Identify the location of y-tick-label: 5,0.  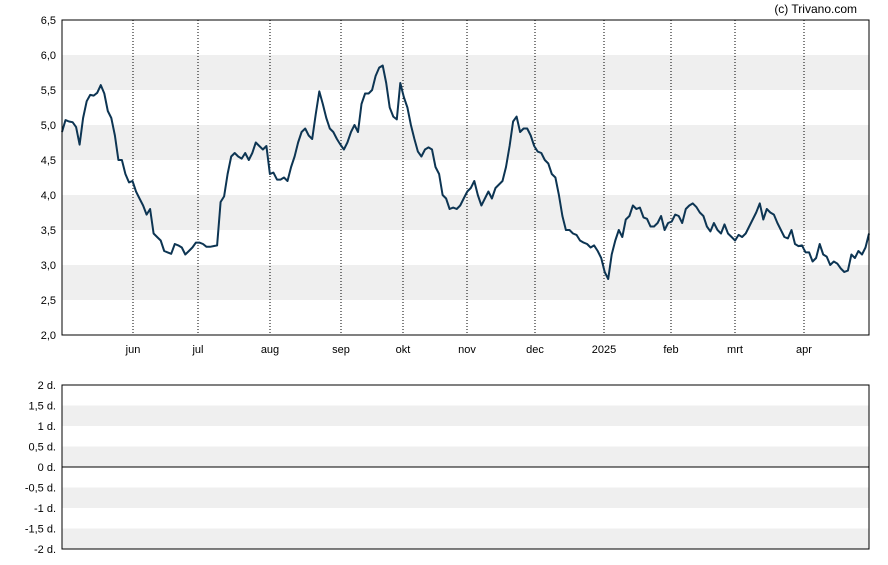
(48, 126).